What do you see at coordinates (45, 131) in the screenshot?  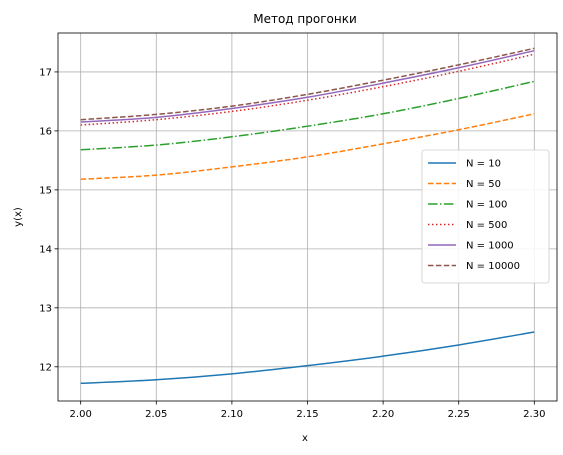 I see `y-tick-label: 16` at bounding box center [45, 131].